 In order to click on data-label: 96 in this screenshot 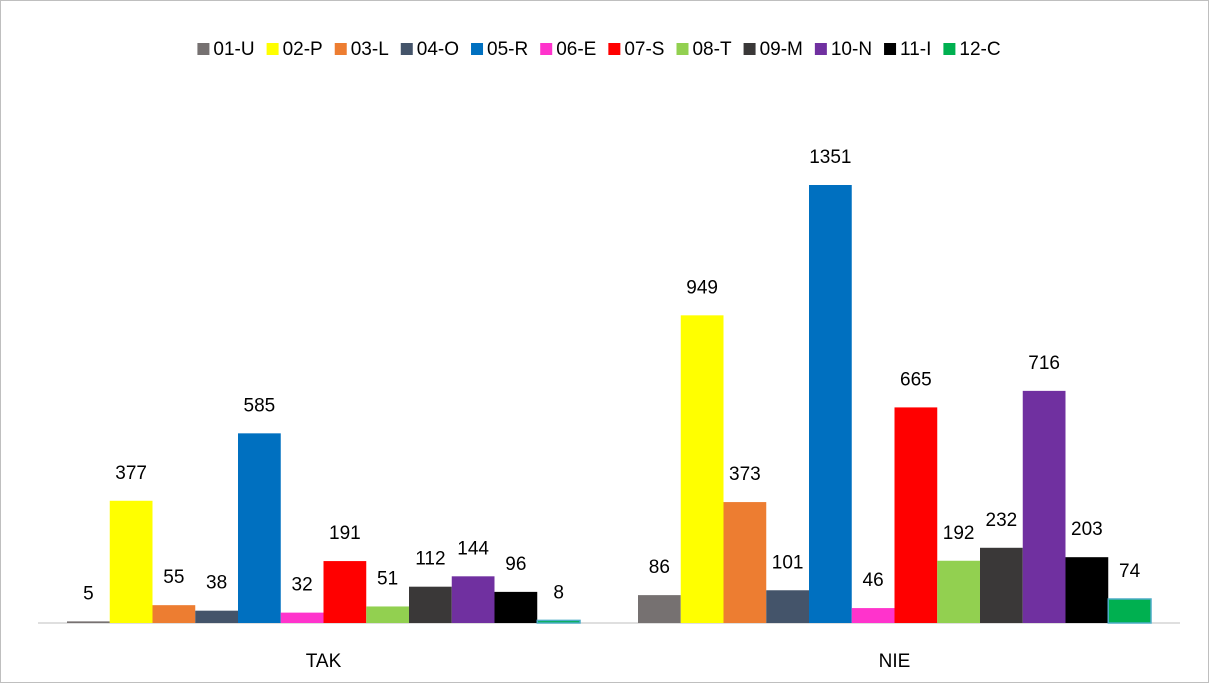, I will do `click(515, 564)`.